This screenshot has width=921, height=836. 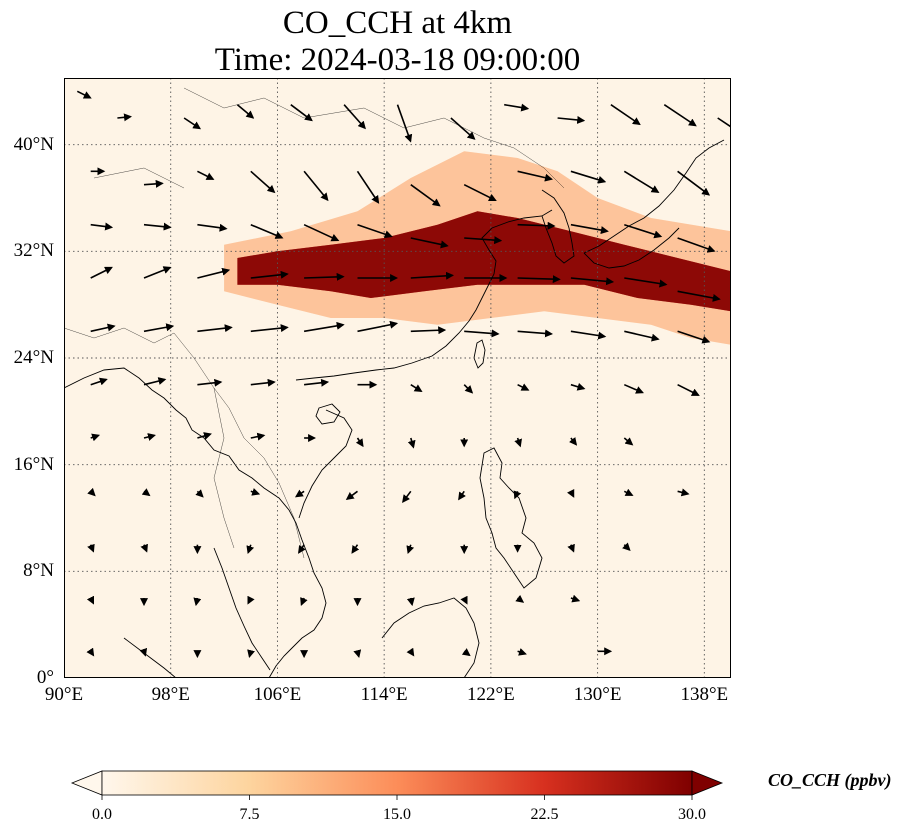 What do you see at coordinates (328, 414) in the screenshot?
I see `coastline-hainan` at bounding box center [328, 414].